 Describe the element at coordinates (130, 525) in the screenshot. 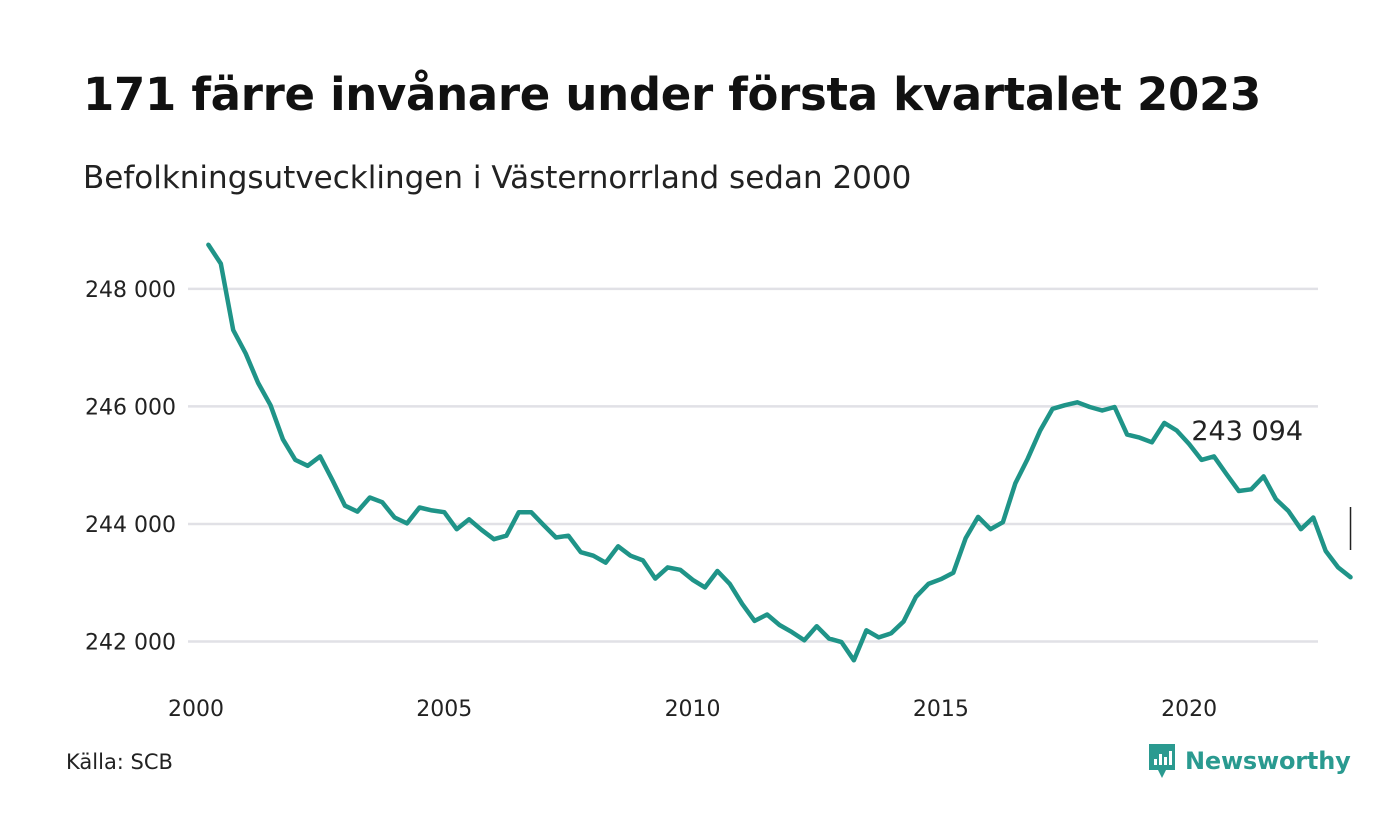

I see `y-tick-label: 244 000` at that location.